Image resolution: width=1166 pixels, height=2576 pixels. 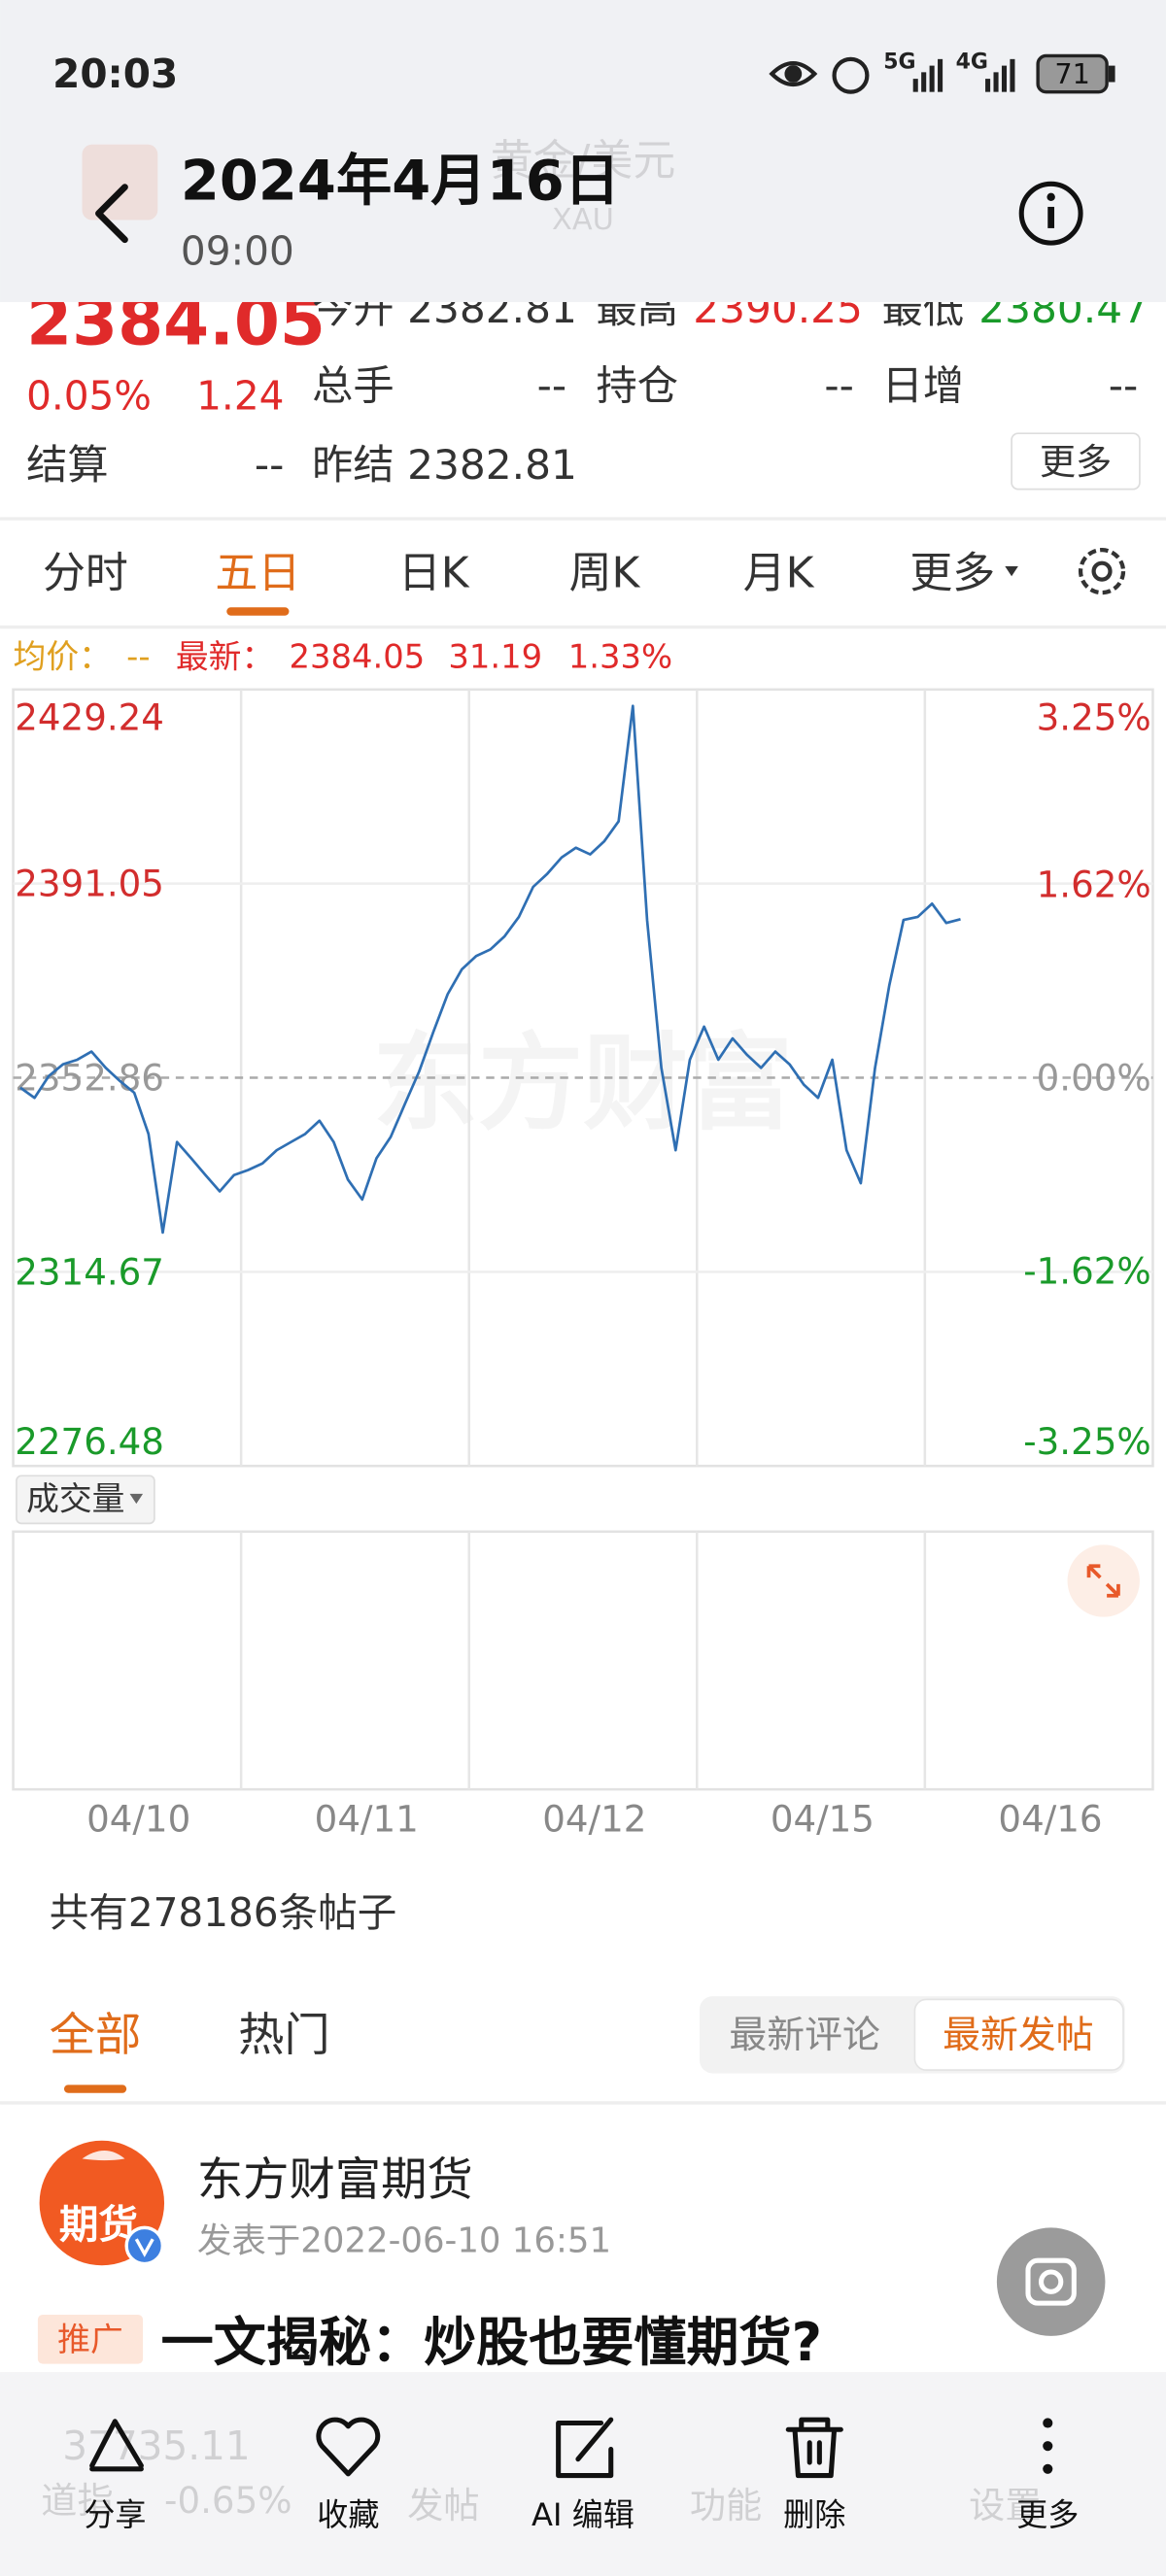 I want to click on toolbar: 分享 收藏 AI 编辑 删除 更多, so click(x=581, y=2514).